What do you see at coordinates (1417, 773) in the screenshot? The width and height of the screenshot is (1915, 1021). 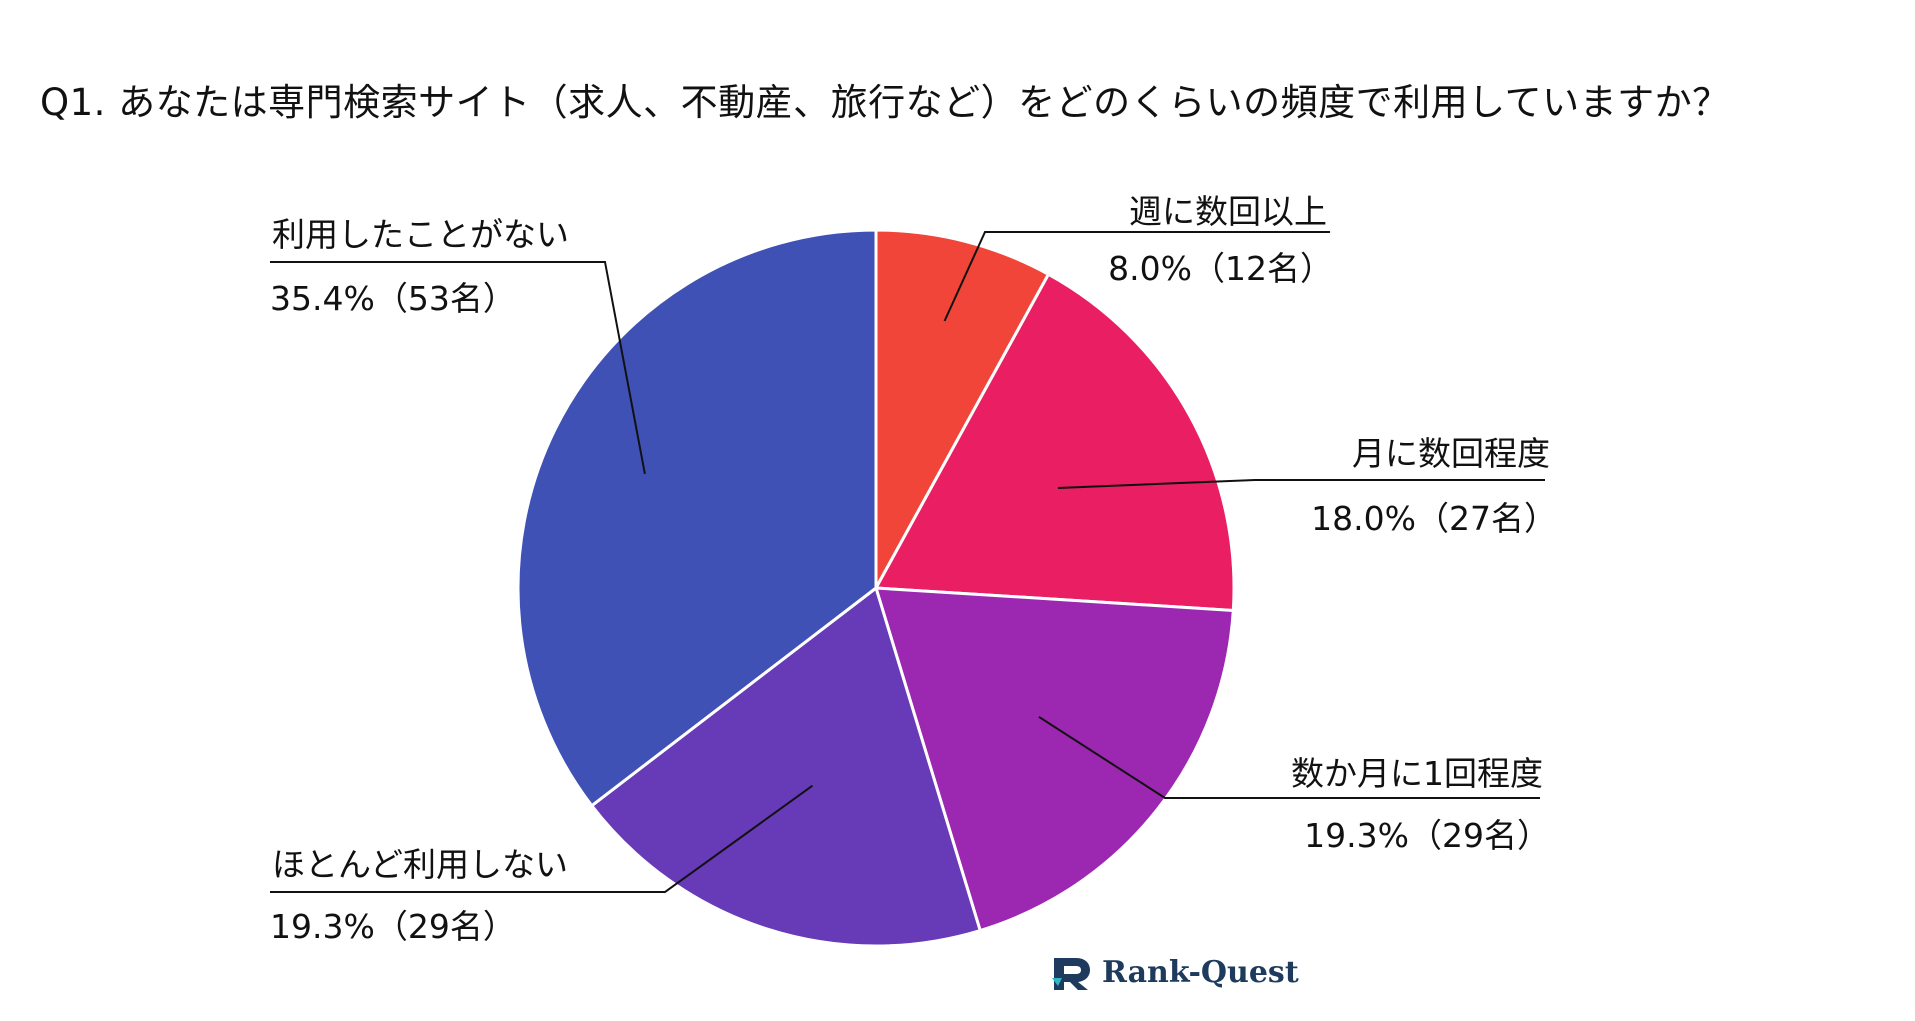 I see `slice-label-every-few-months: 数か月に1回程度` at bounding box center [1417, 773].